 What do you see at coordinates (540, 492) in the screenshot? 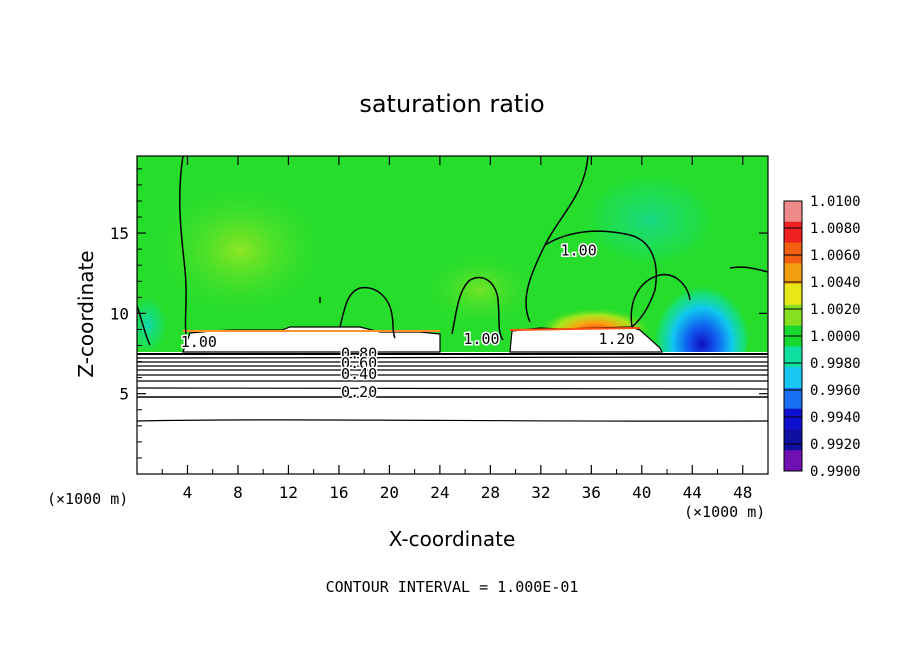
I see `x-tick-label: 32` at bounding box center [540, 492].